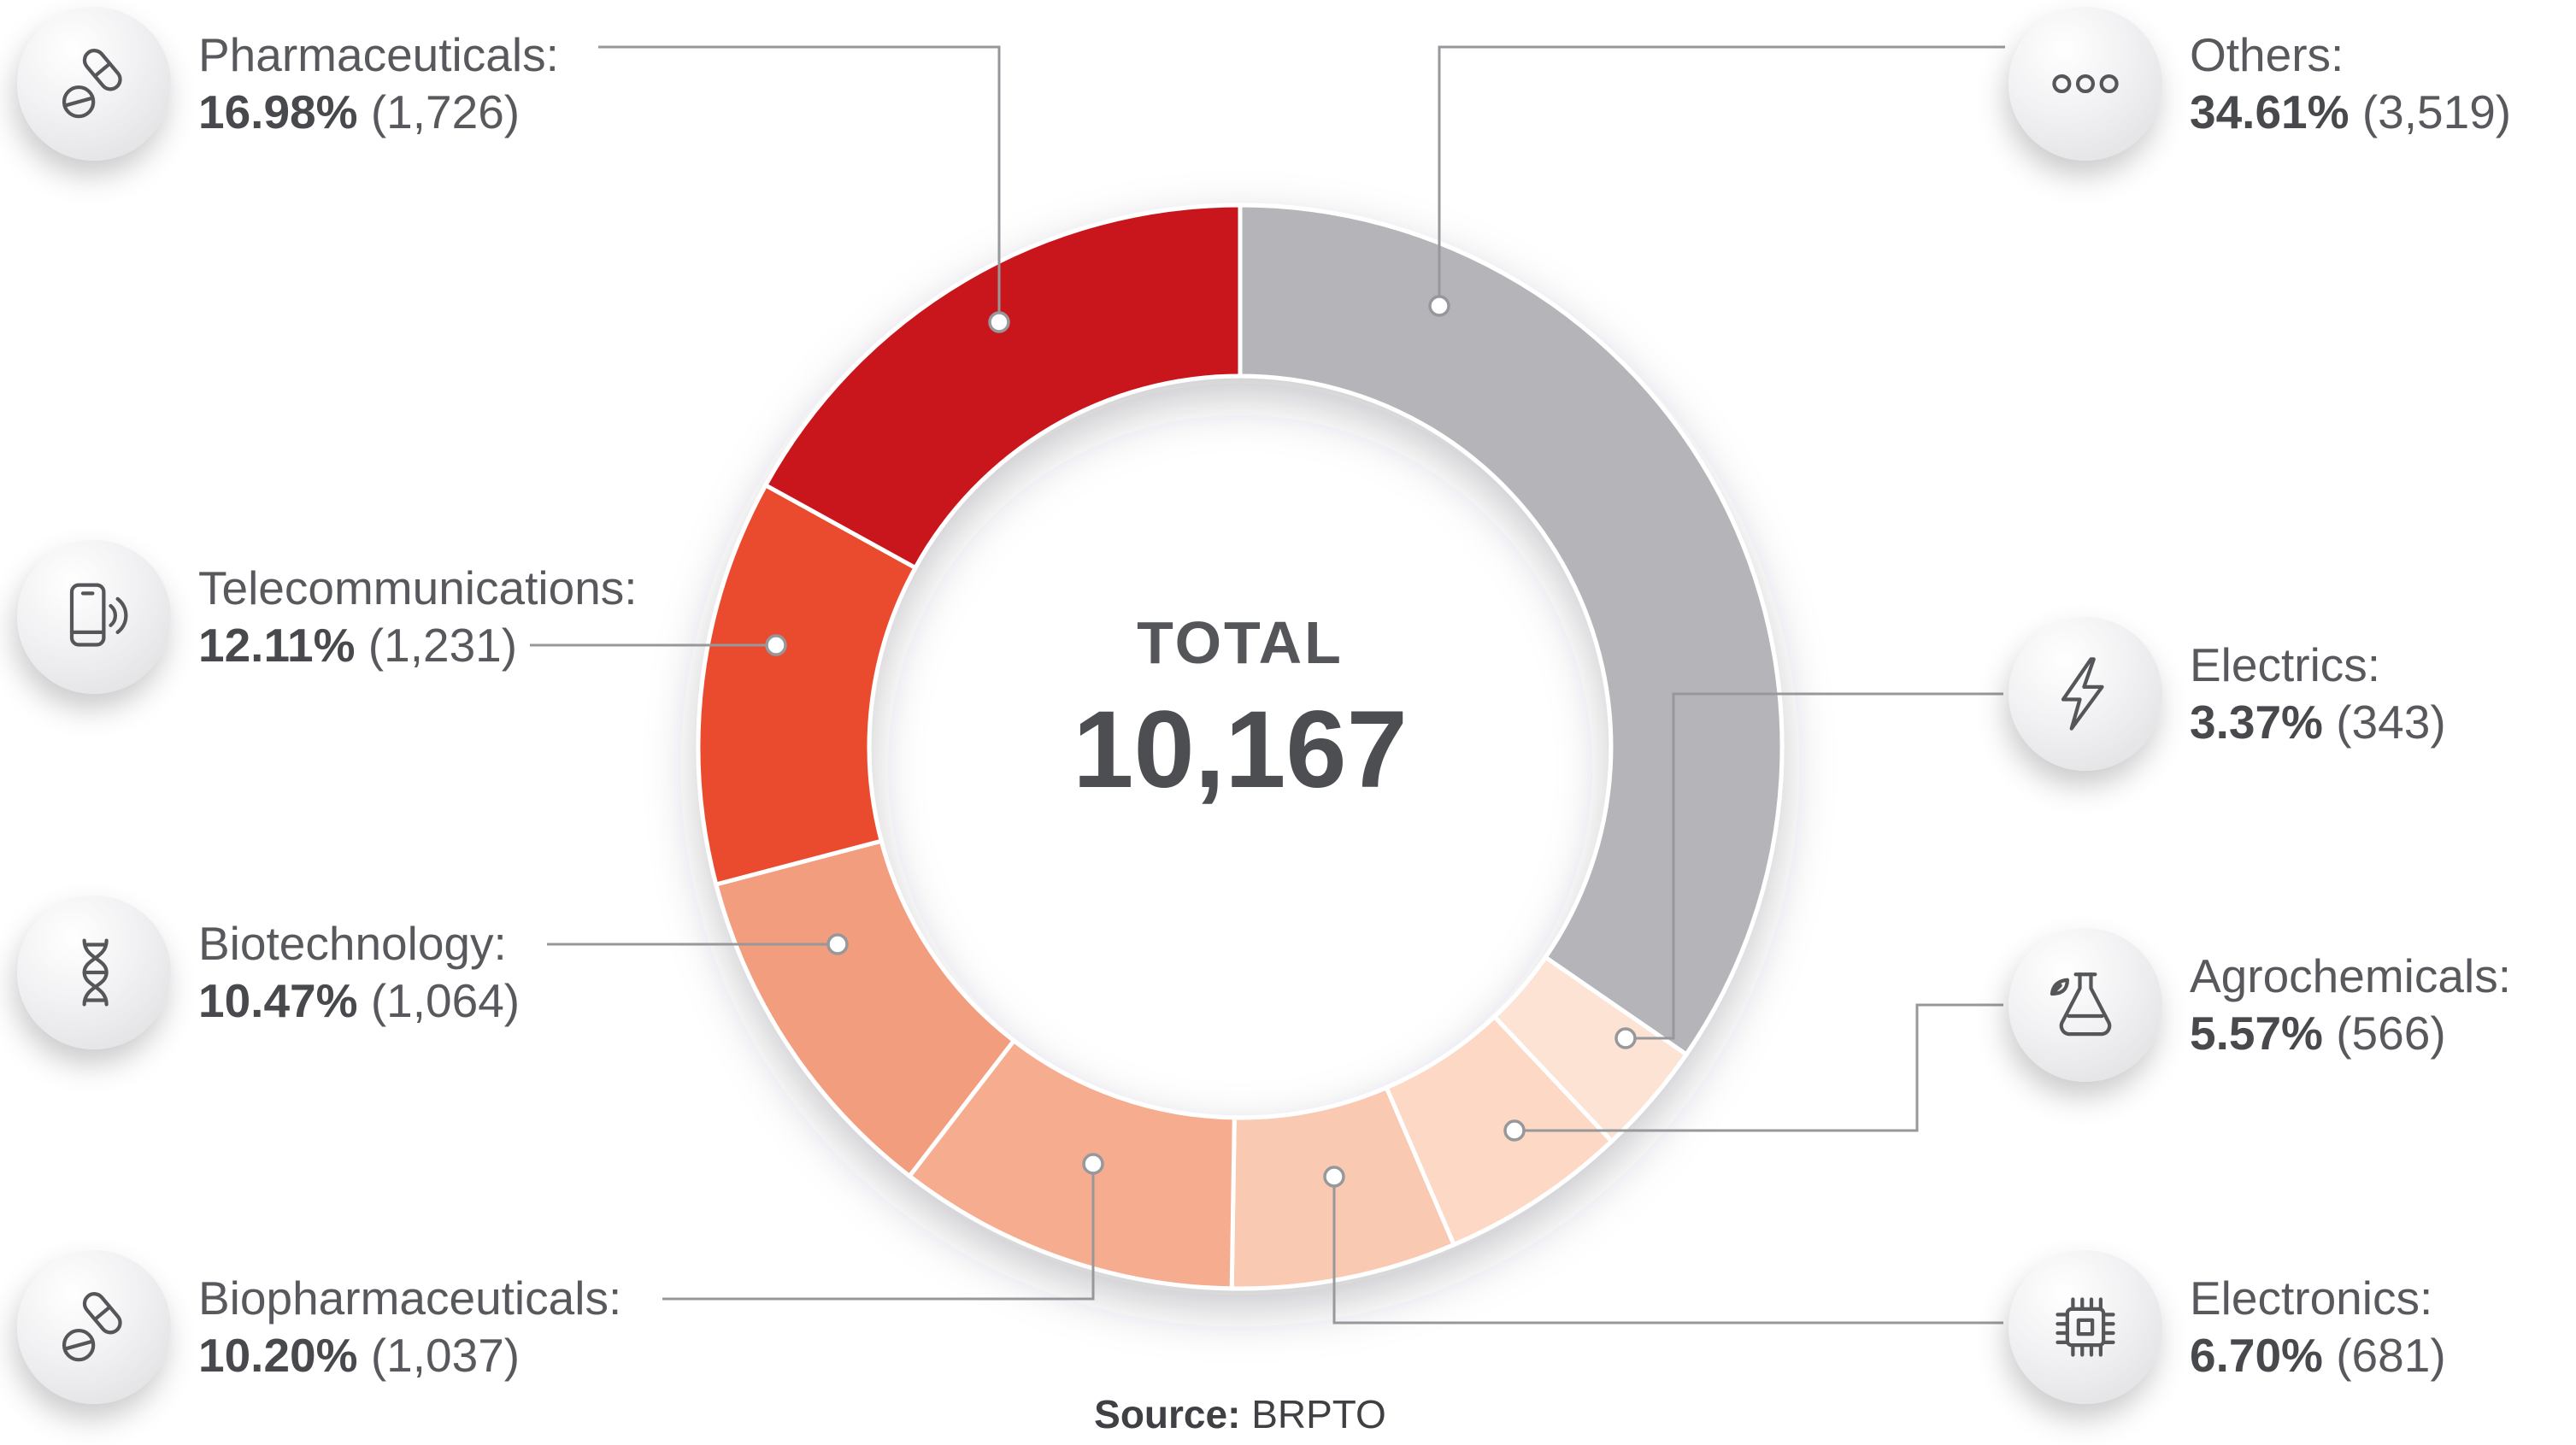 The height and width of the screenshot is (1445, 2576). What do you see at coordinates (327, 617) in the screenshot?
I see `legend-telecommunications: Telecommunications: 12.11% (1,231)` at bounding box center [327, 617].